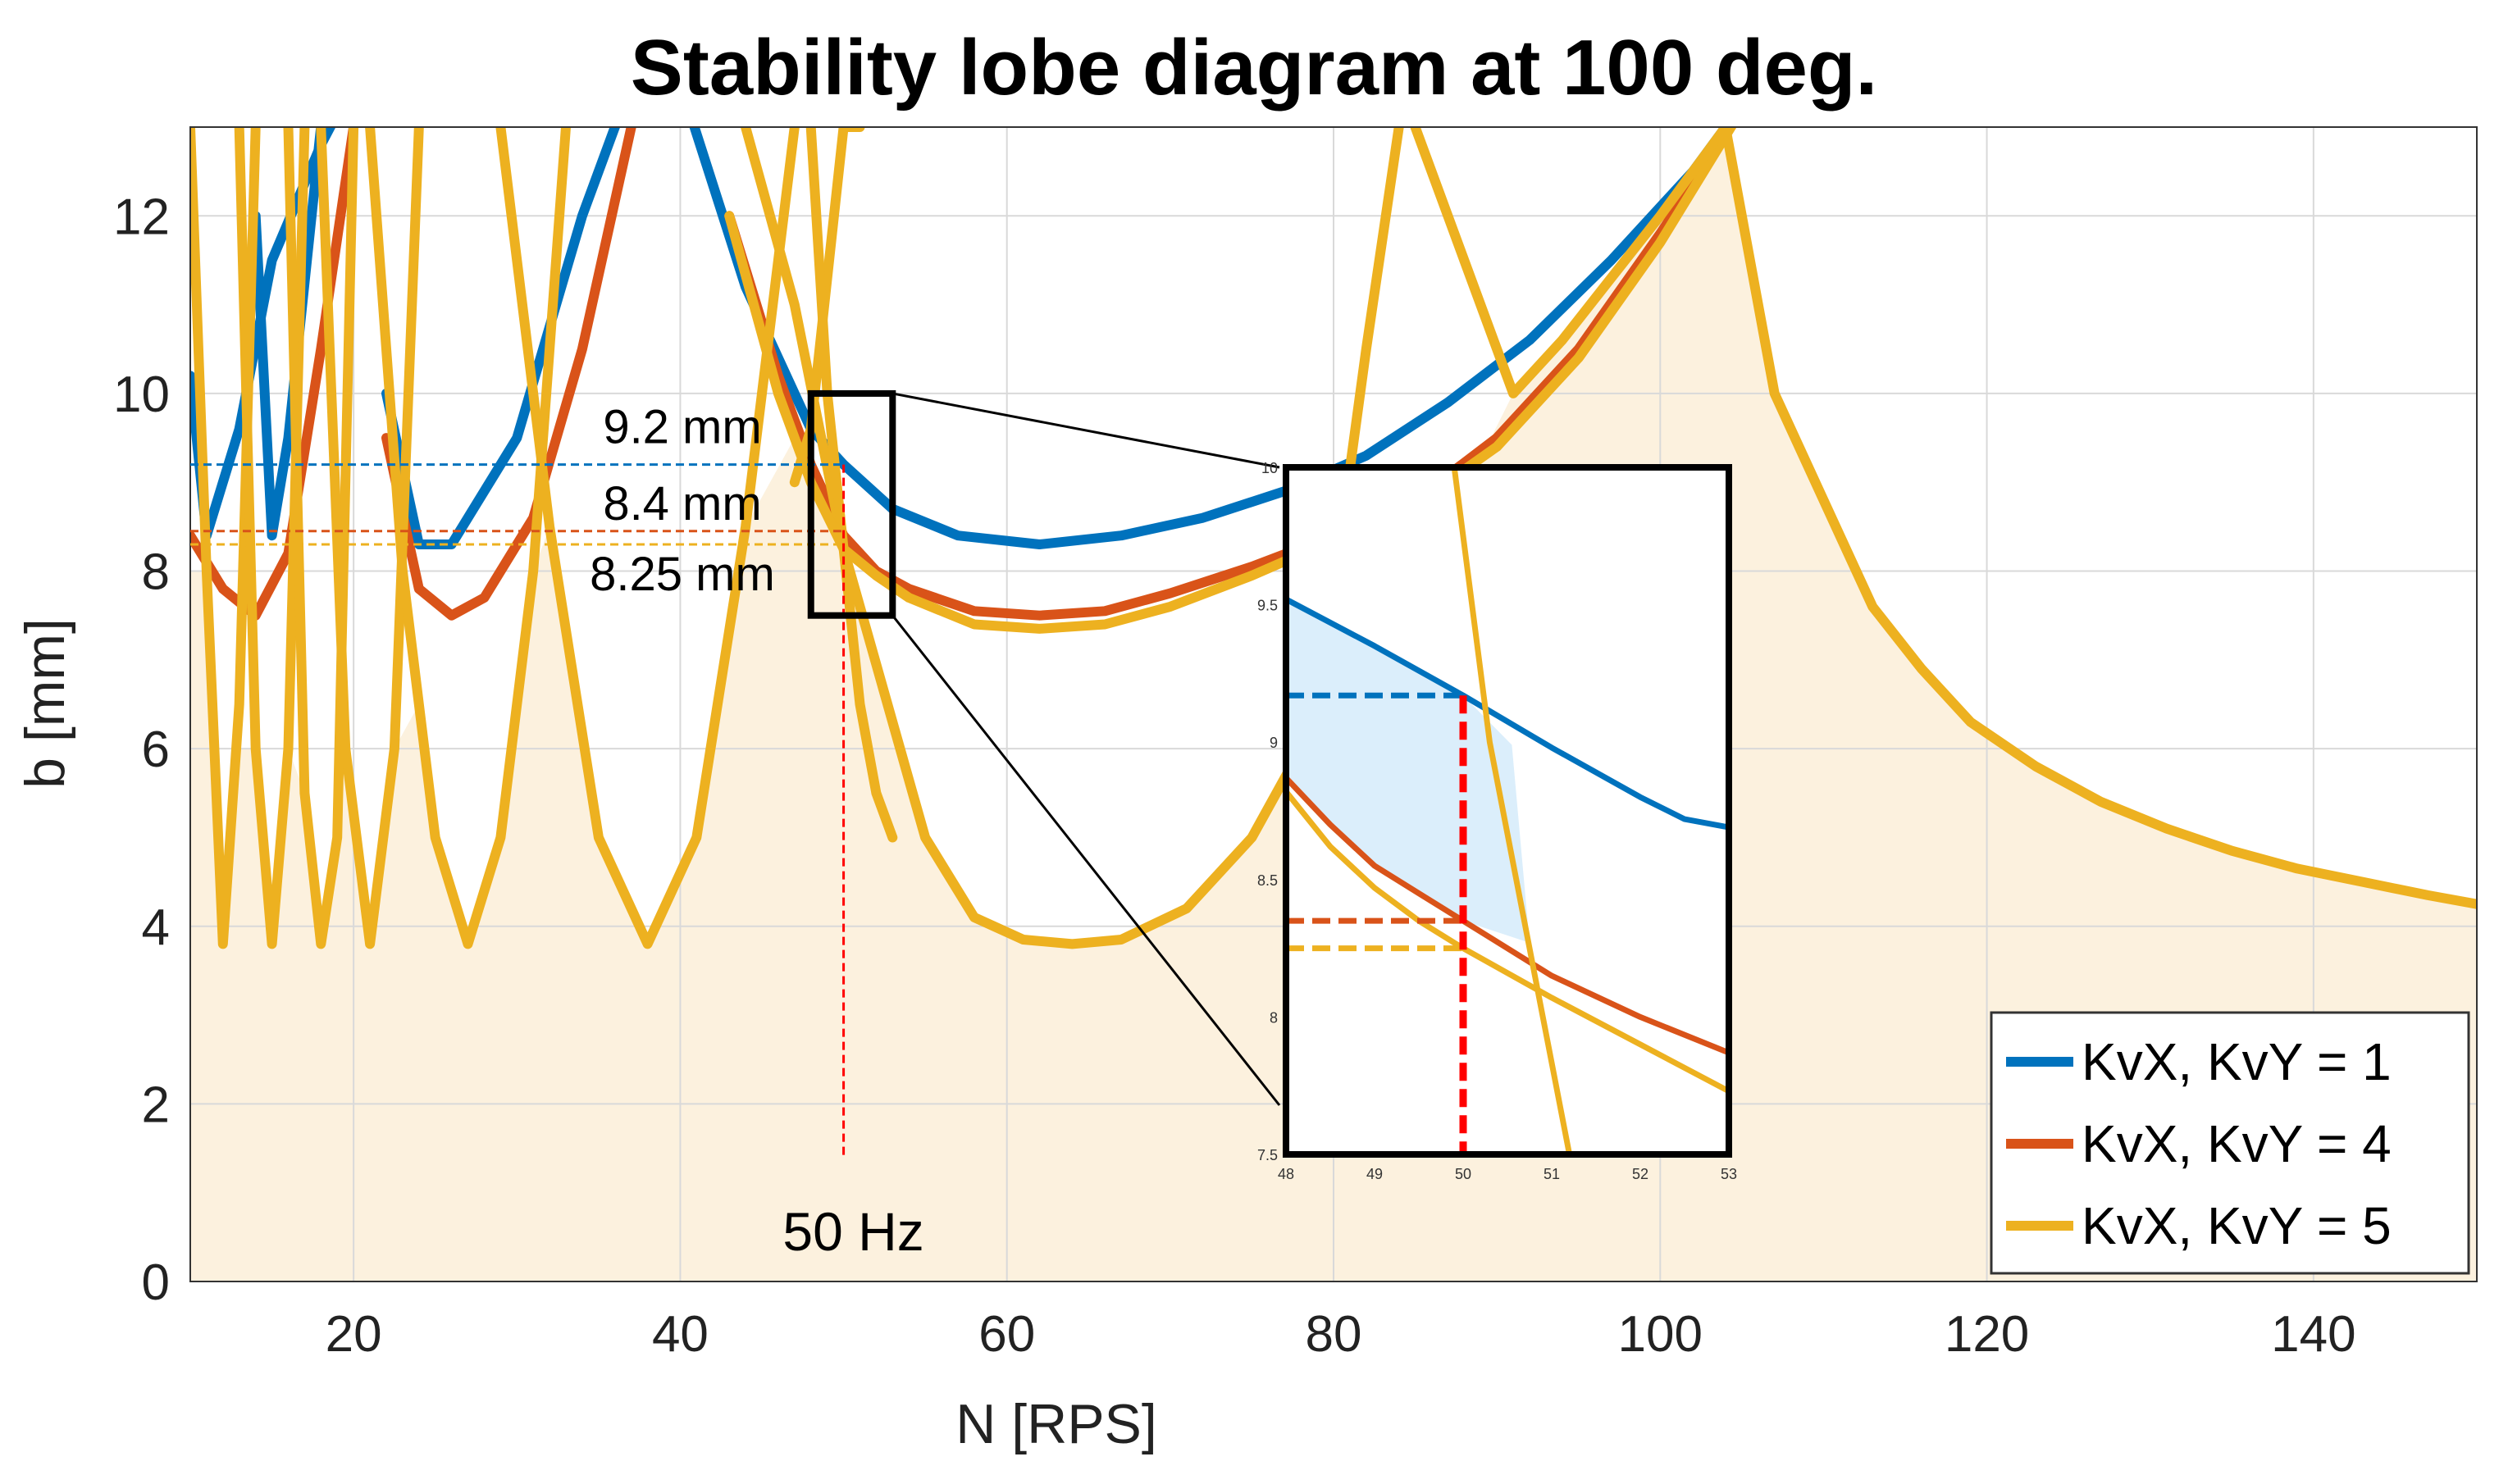 This screenshot has height=1484, width=2508. What do you see at coordinates (1660, 1334) in the screenshot?
I see `x-tick-label: 100` at bounding box center [1660, 1334].